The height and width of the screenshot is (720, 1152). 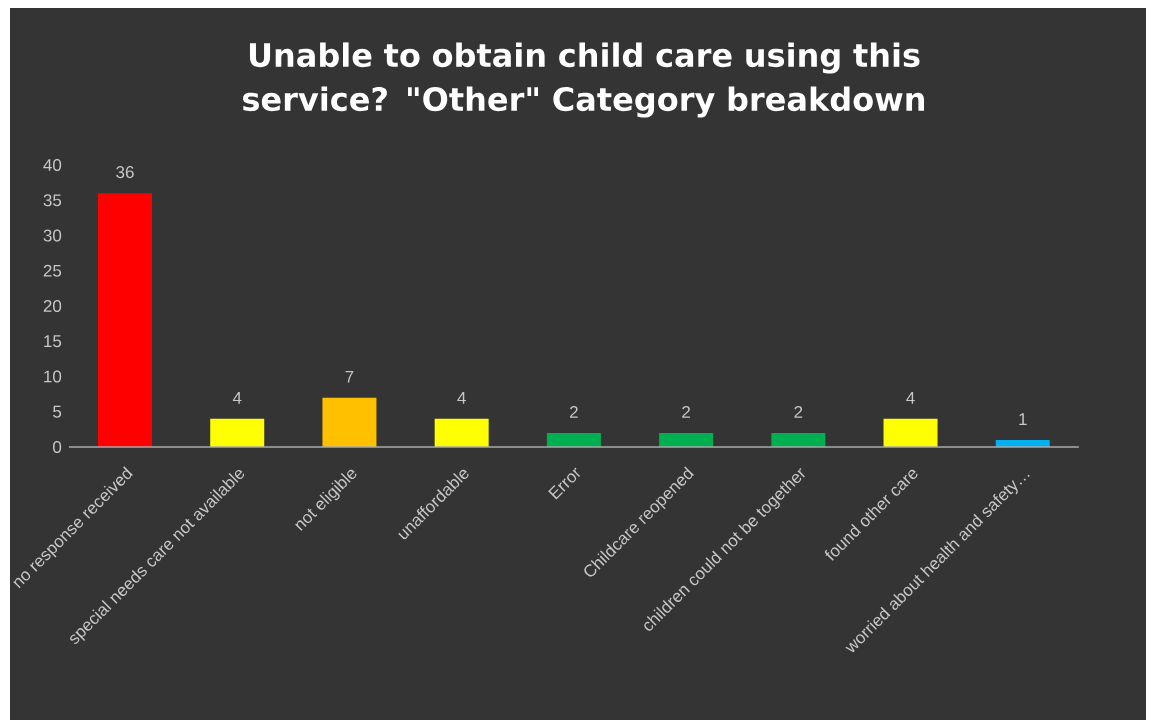 I want to click on y-tick-label: 30, so click(x=52, y=235).